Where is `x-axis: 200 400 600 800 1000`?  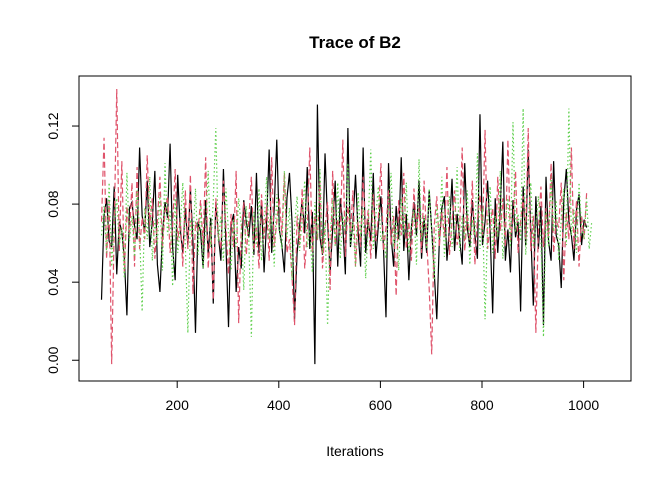 x-axis: 200 400 600 800 1000 is located at coordinates (382, 396).